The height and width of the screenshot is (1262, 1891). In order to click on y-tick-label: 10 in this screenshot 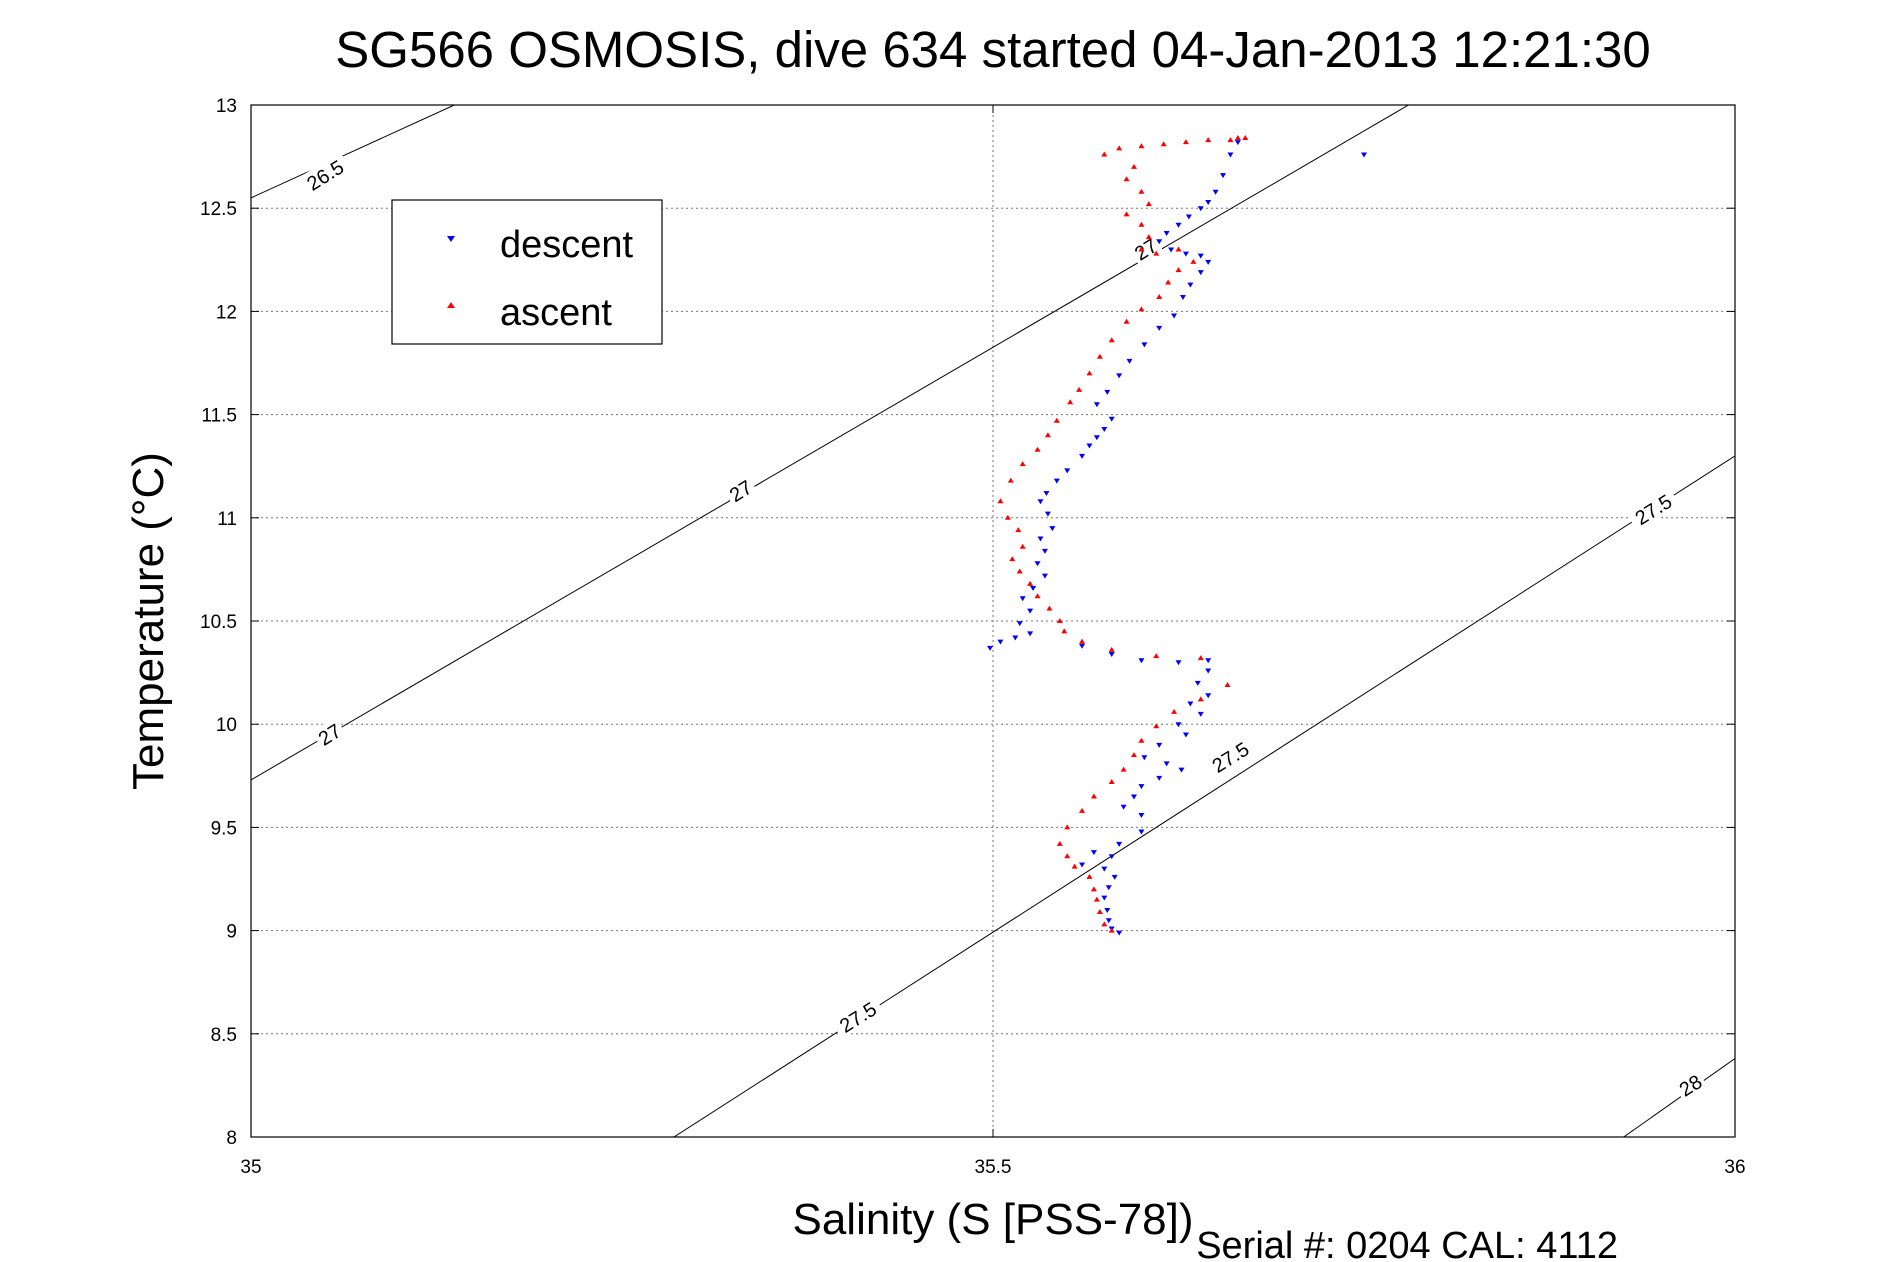, I will do `click(226, 725)`.